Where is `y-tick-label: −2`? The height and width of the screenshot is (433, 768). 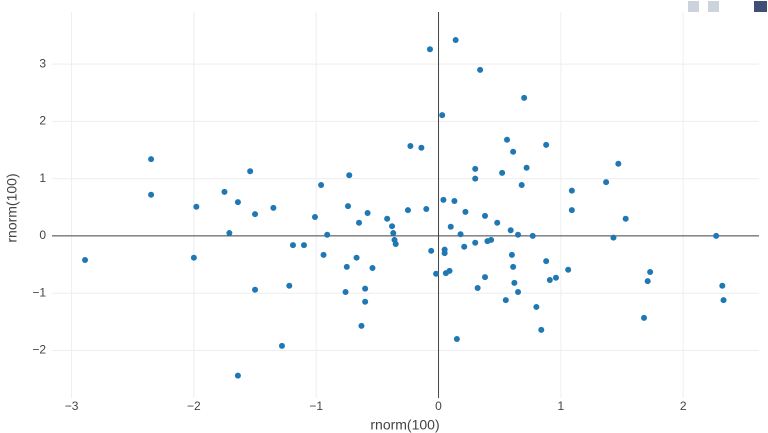 y-tick-label: −2 is located at coordinates (39, 350).